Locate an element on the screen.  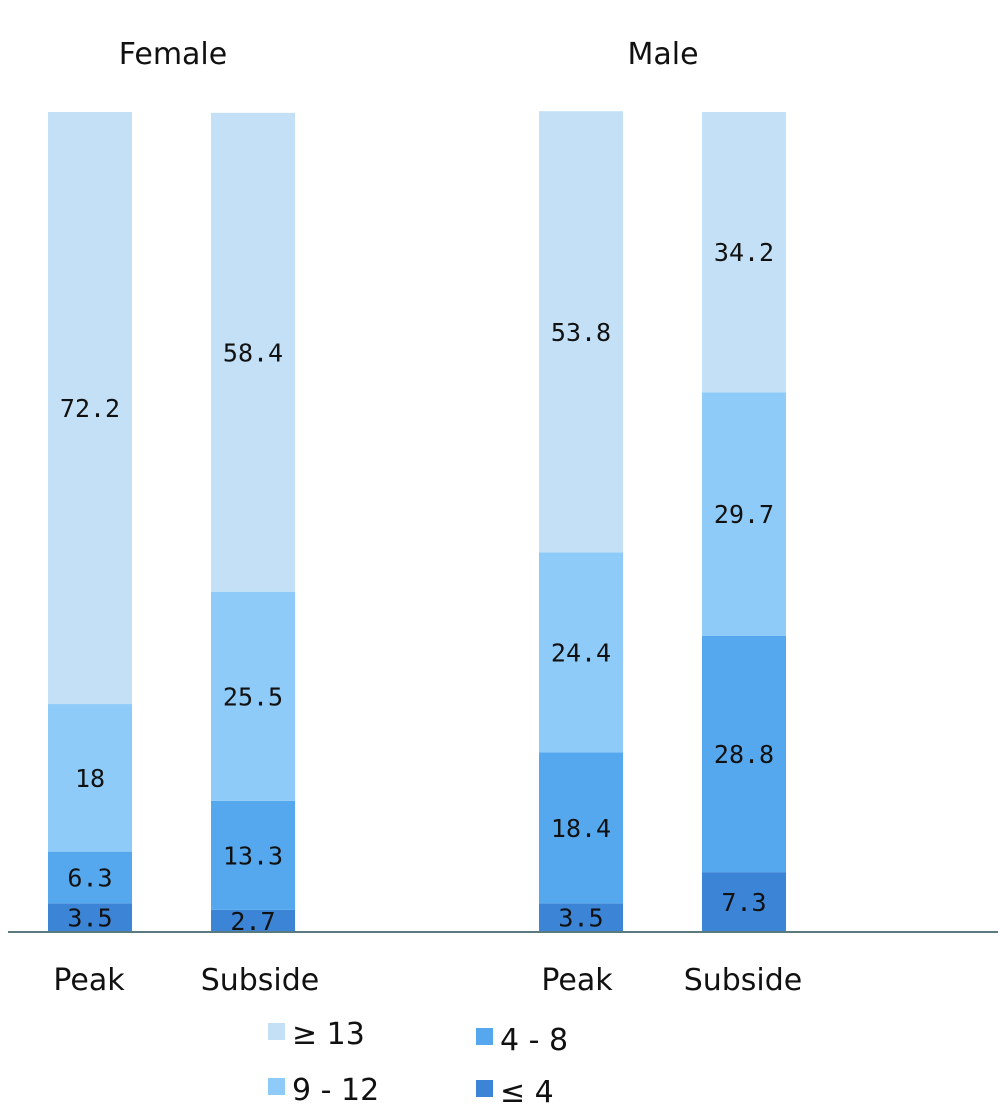
data-label-female-subside-s2: 25.5 is located at coordinates (253, 696).